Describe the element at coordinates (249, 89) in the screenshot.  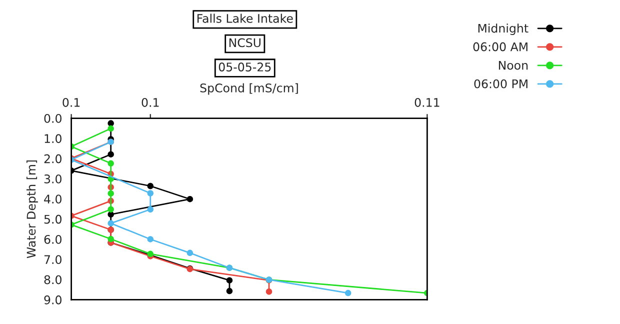
I see `x-axis-title: SpCond [mS/cm]` at that location.